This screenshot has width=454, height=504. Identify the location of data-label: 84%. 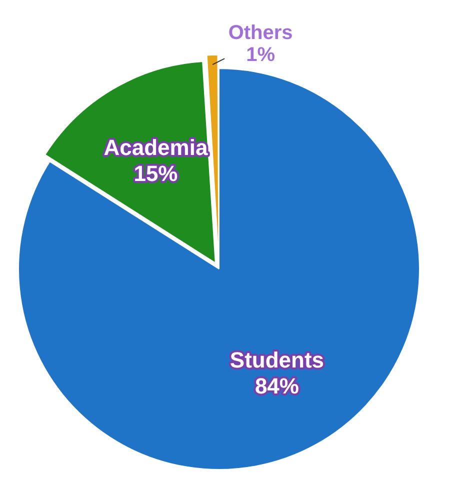
(276, 385).